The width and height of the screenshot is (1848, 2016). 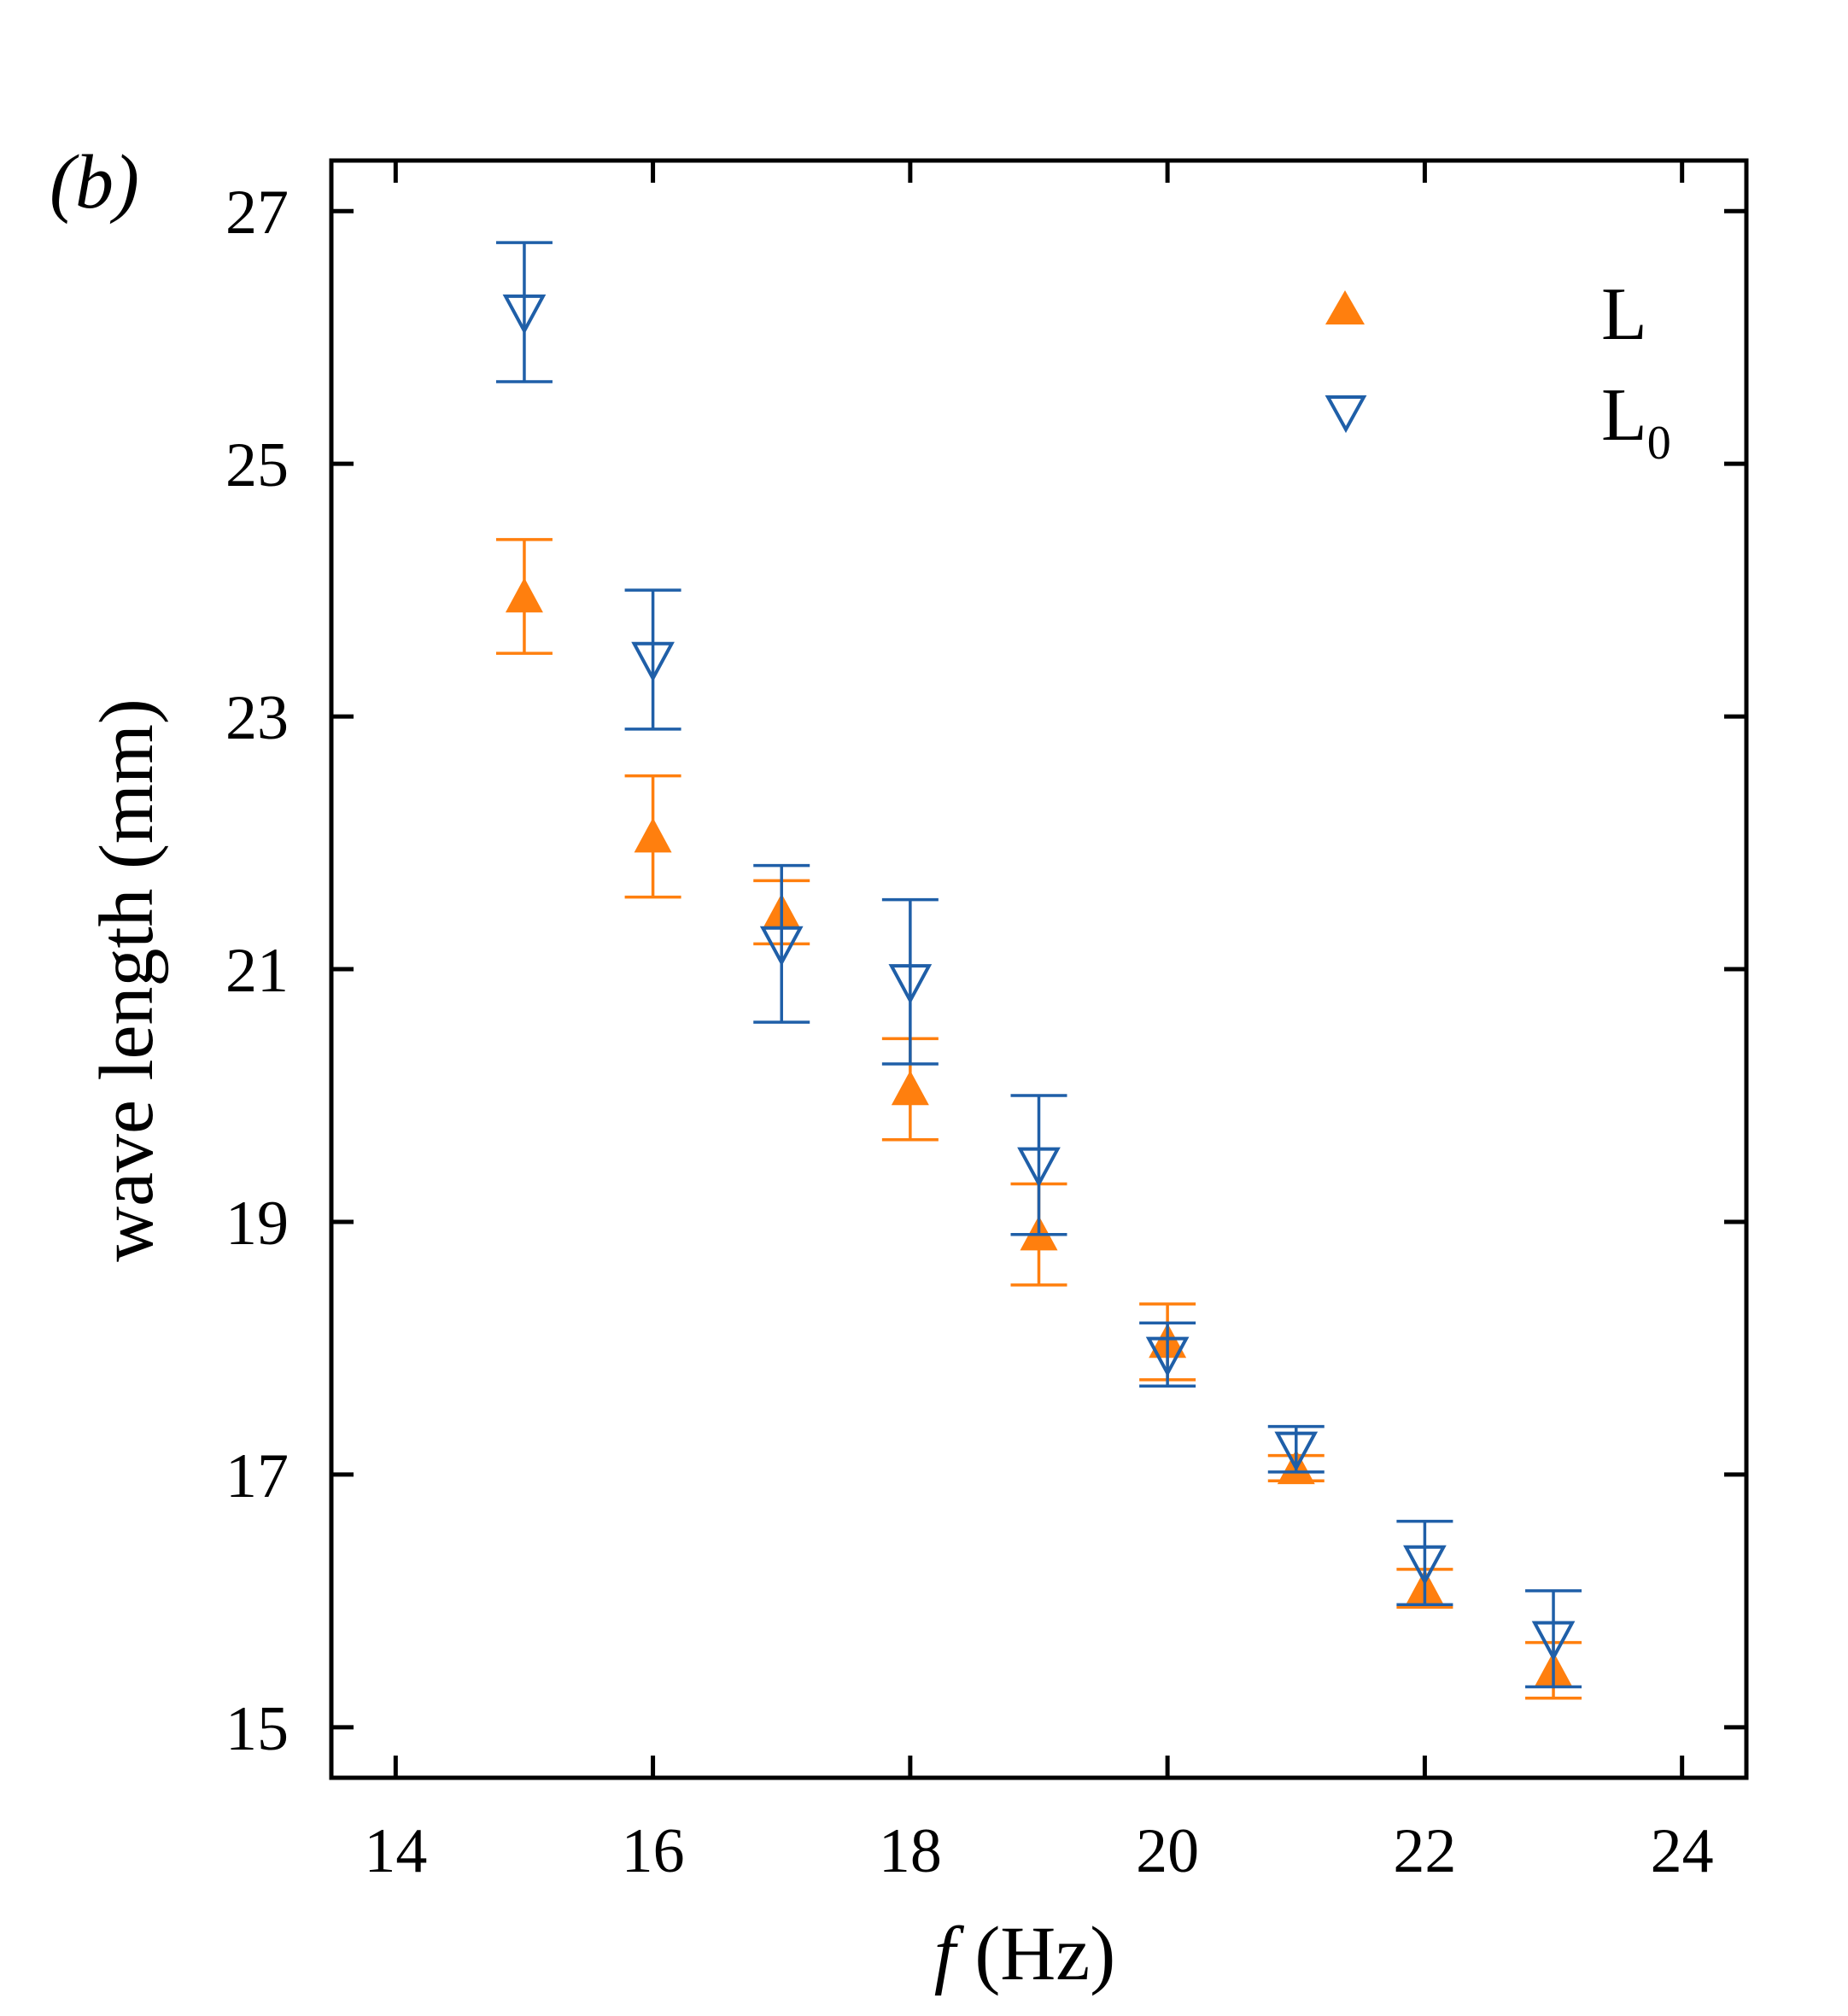 What do you see at coordinates (94, 182) in the screenshot?
I see `panel-label: (b)` at bounding box center [94, 182].